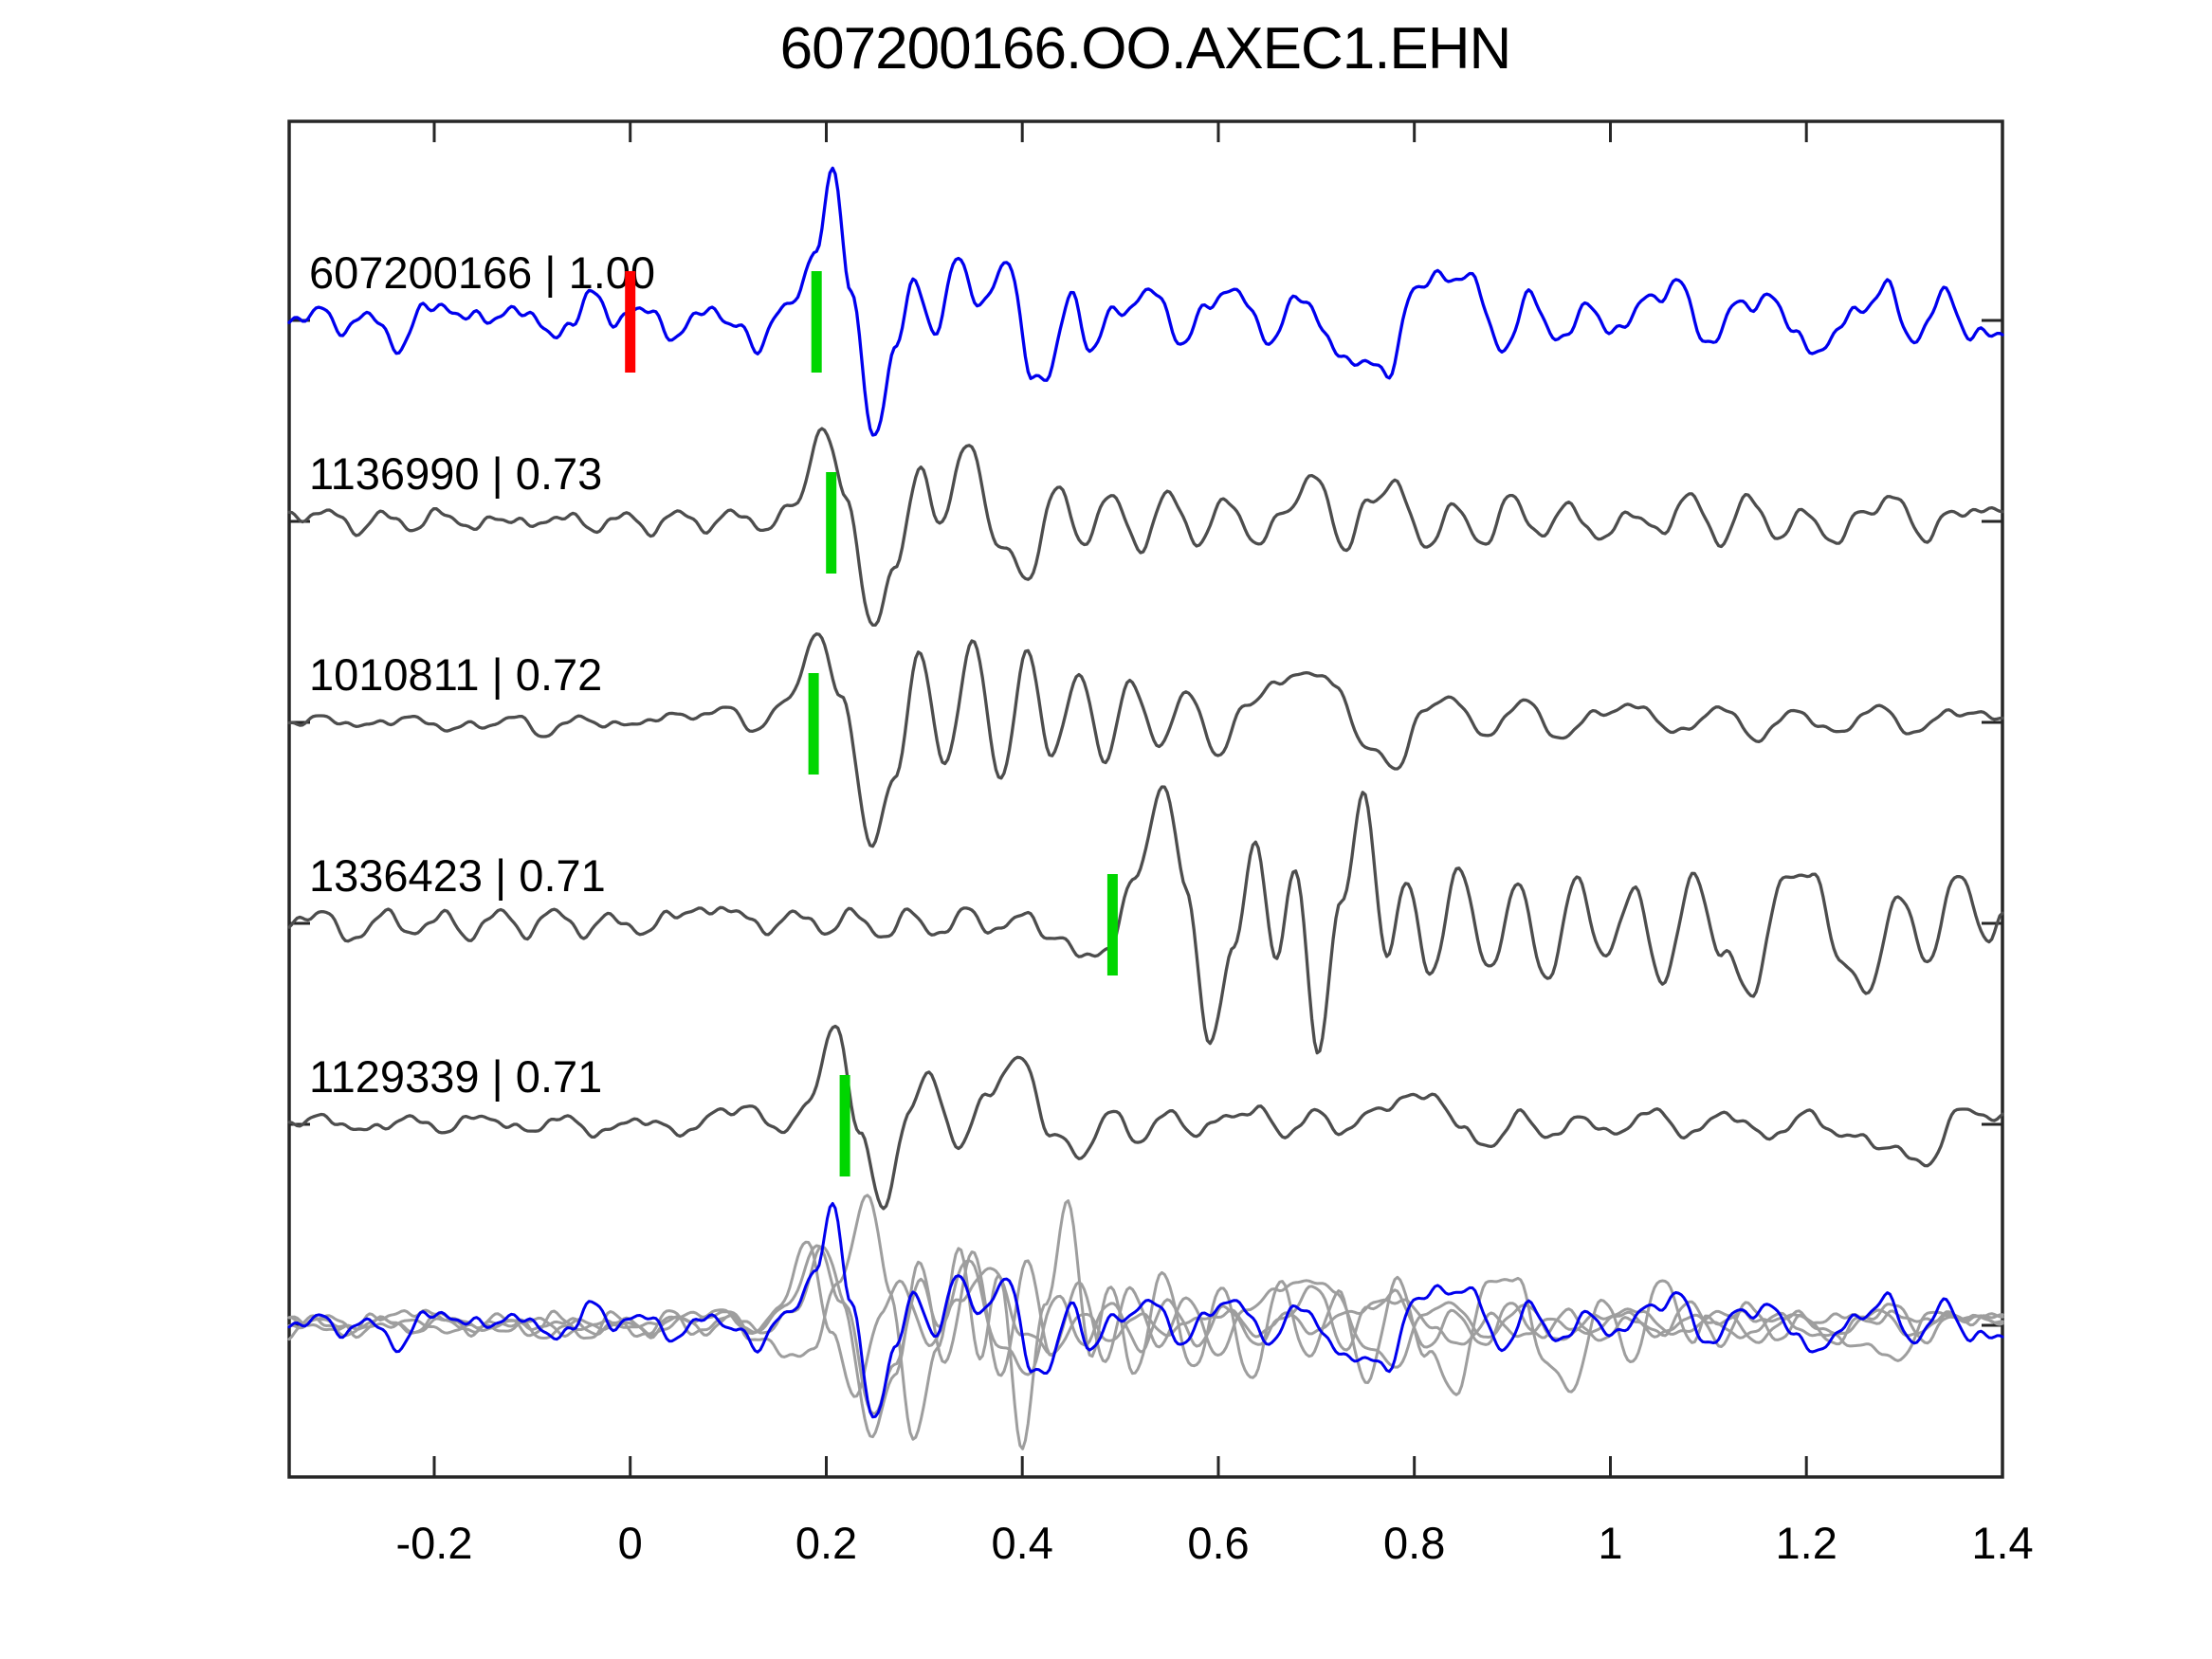 This screenshot has width=2212, height=1659. Describe the element at coordinates (455, 1076) in the screenshot. I see `trace-label-1129339: 1129339 | 0.71` at that location.